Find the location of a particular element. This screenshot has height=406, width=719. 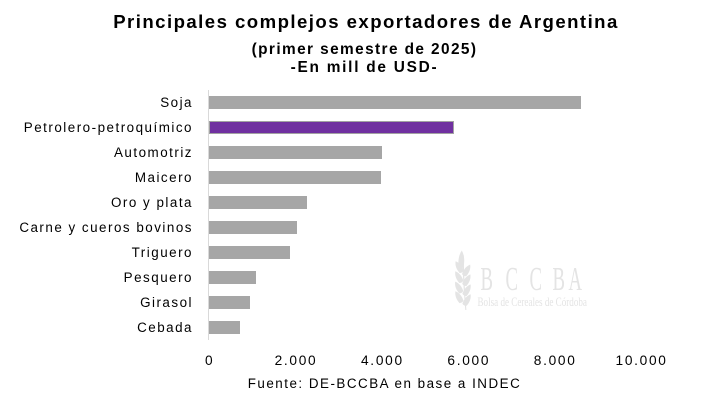

svg-text: A is located at coordinates (576, 278).